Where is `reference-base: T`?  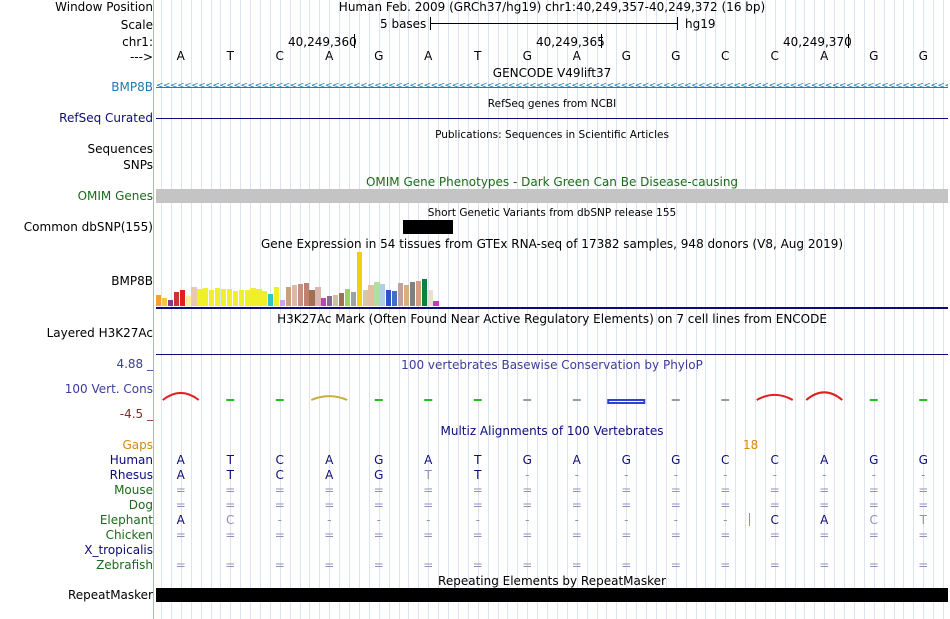
reference-base: T is located at coordinates (478, 56).